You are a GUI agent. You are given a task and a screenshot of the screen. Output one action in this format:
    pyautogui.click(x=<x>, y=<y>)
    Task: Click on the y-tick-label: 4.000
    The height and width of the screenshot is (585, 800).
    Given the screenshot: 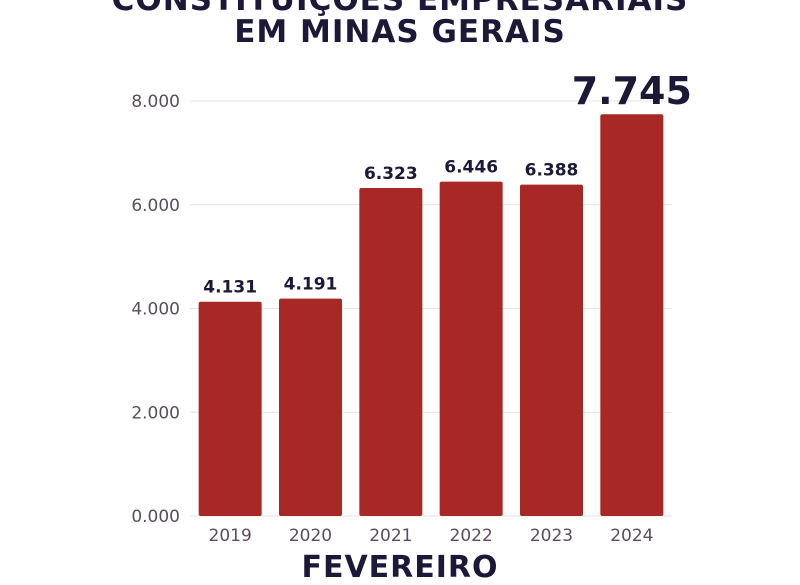 What is the action you would take?
    pyautogui.click(x=155, y=310)
    